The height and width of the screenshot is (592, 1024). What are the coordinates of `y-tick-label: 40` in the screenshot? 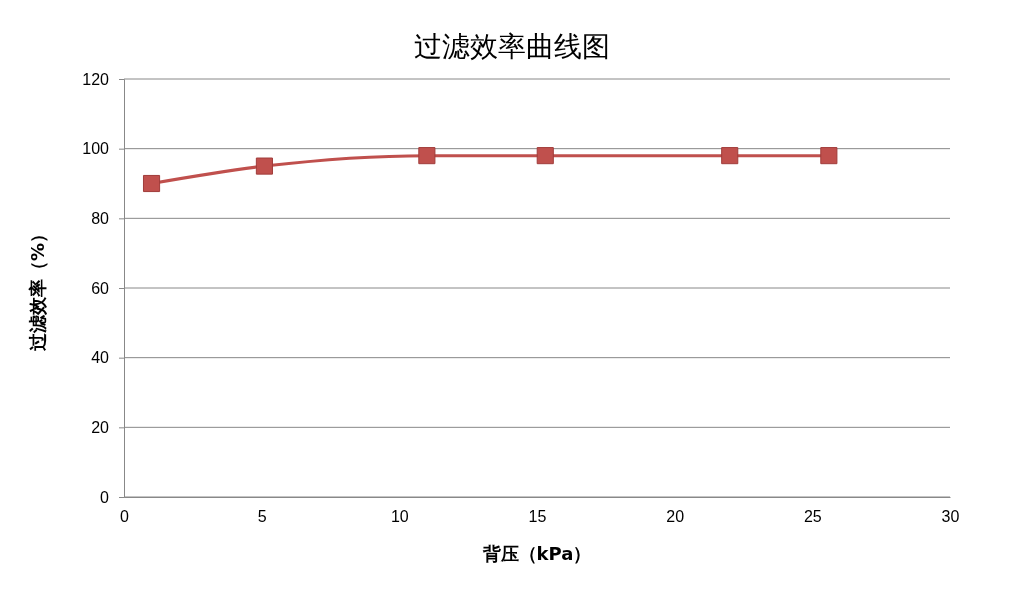 It's located at (100, 358).